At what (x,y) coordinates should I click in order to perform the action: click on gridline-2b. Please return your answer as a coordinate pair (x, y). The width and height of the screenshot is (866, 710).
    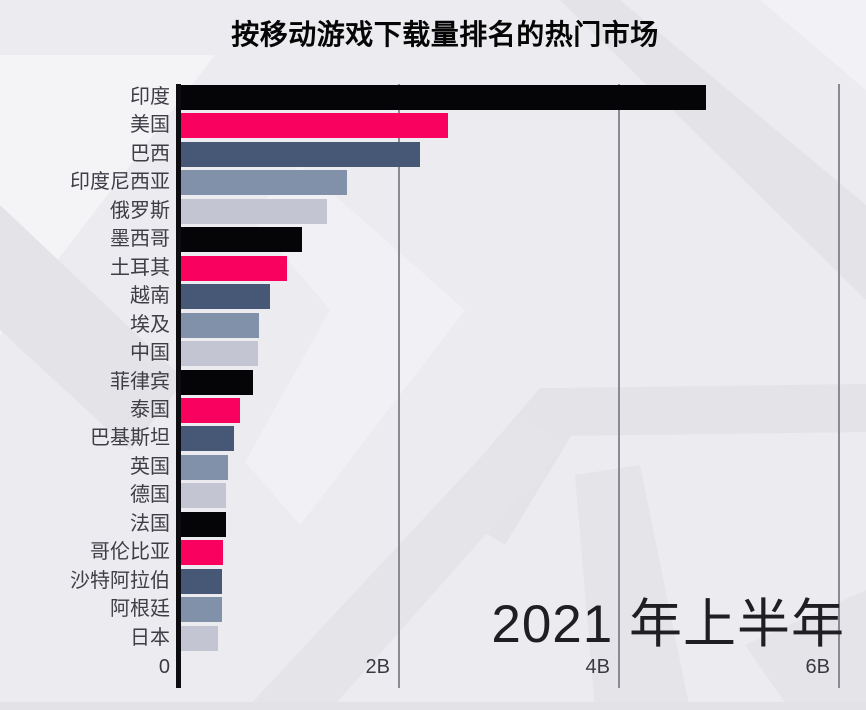
    Looking at the image, I should click on (399, 386).